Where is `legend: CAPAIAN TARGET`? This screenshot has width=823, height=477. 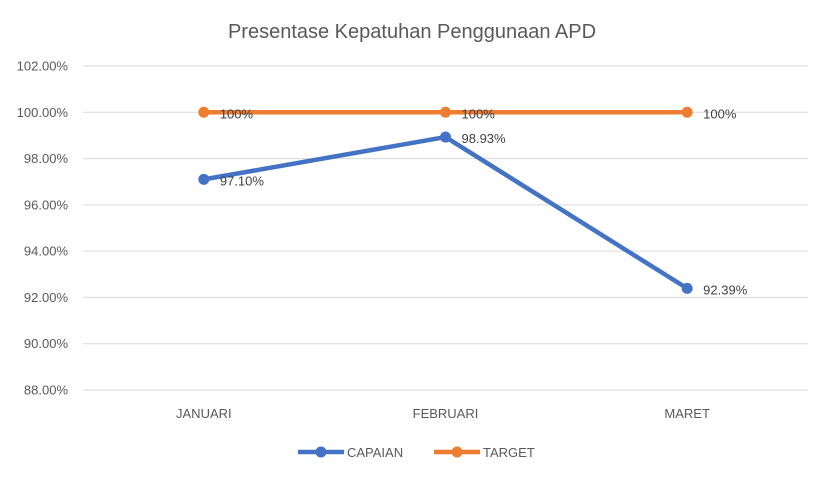 legend: CAPAIAN TARGET is located at coordinates (416, 452).